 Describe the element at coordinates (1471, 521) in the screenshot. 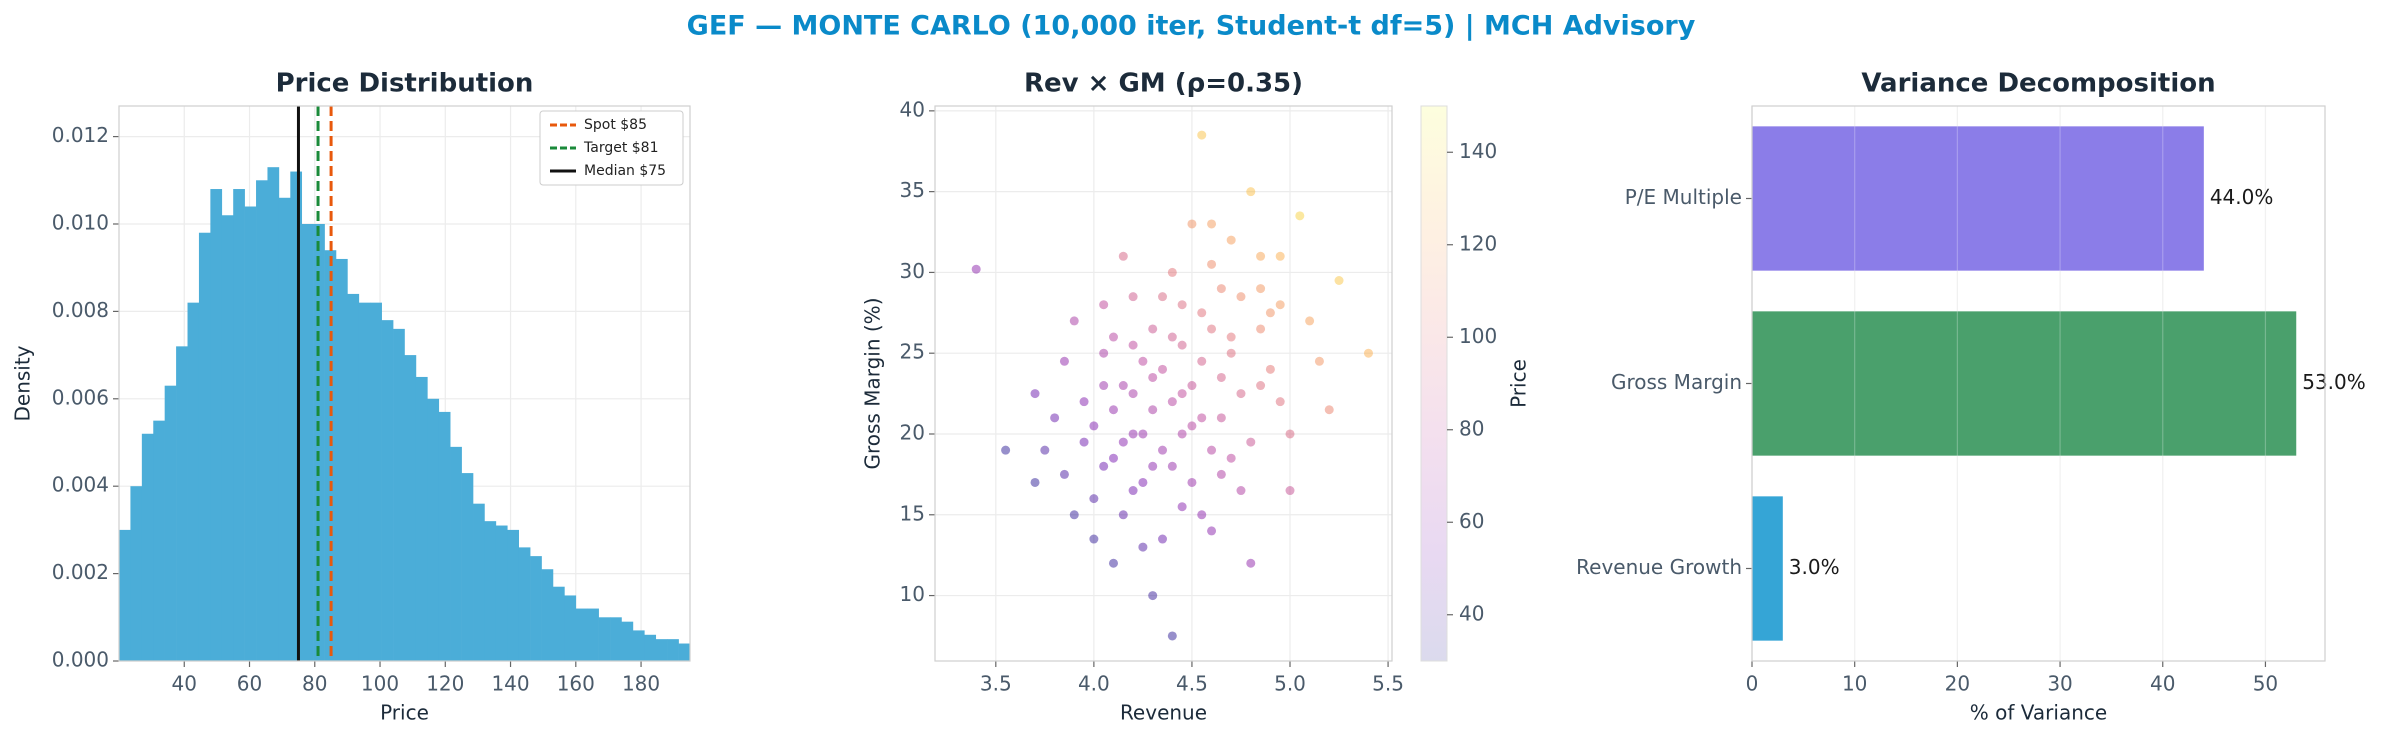

I see `colorbar-tick-label: 60` at that location.